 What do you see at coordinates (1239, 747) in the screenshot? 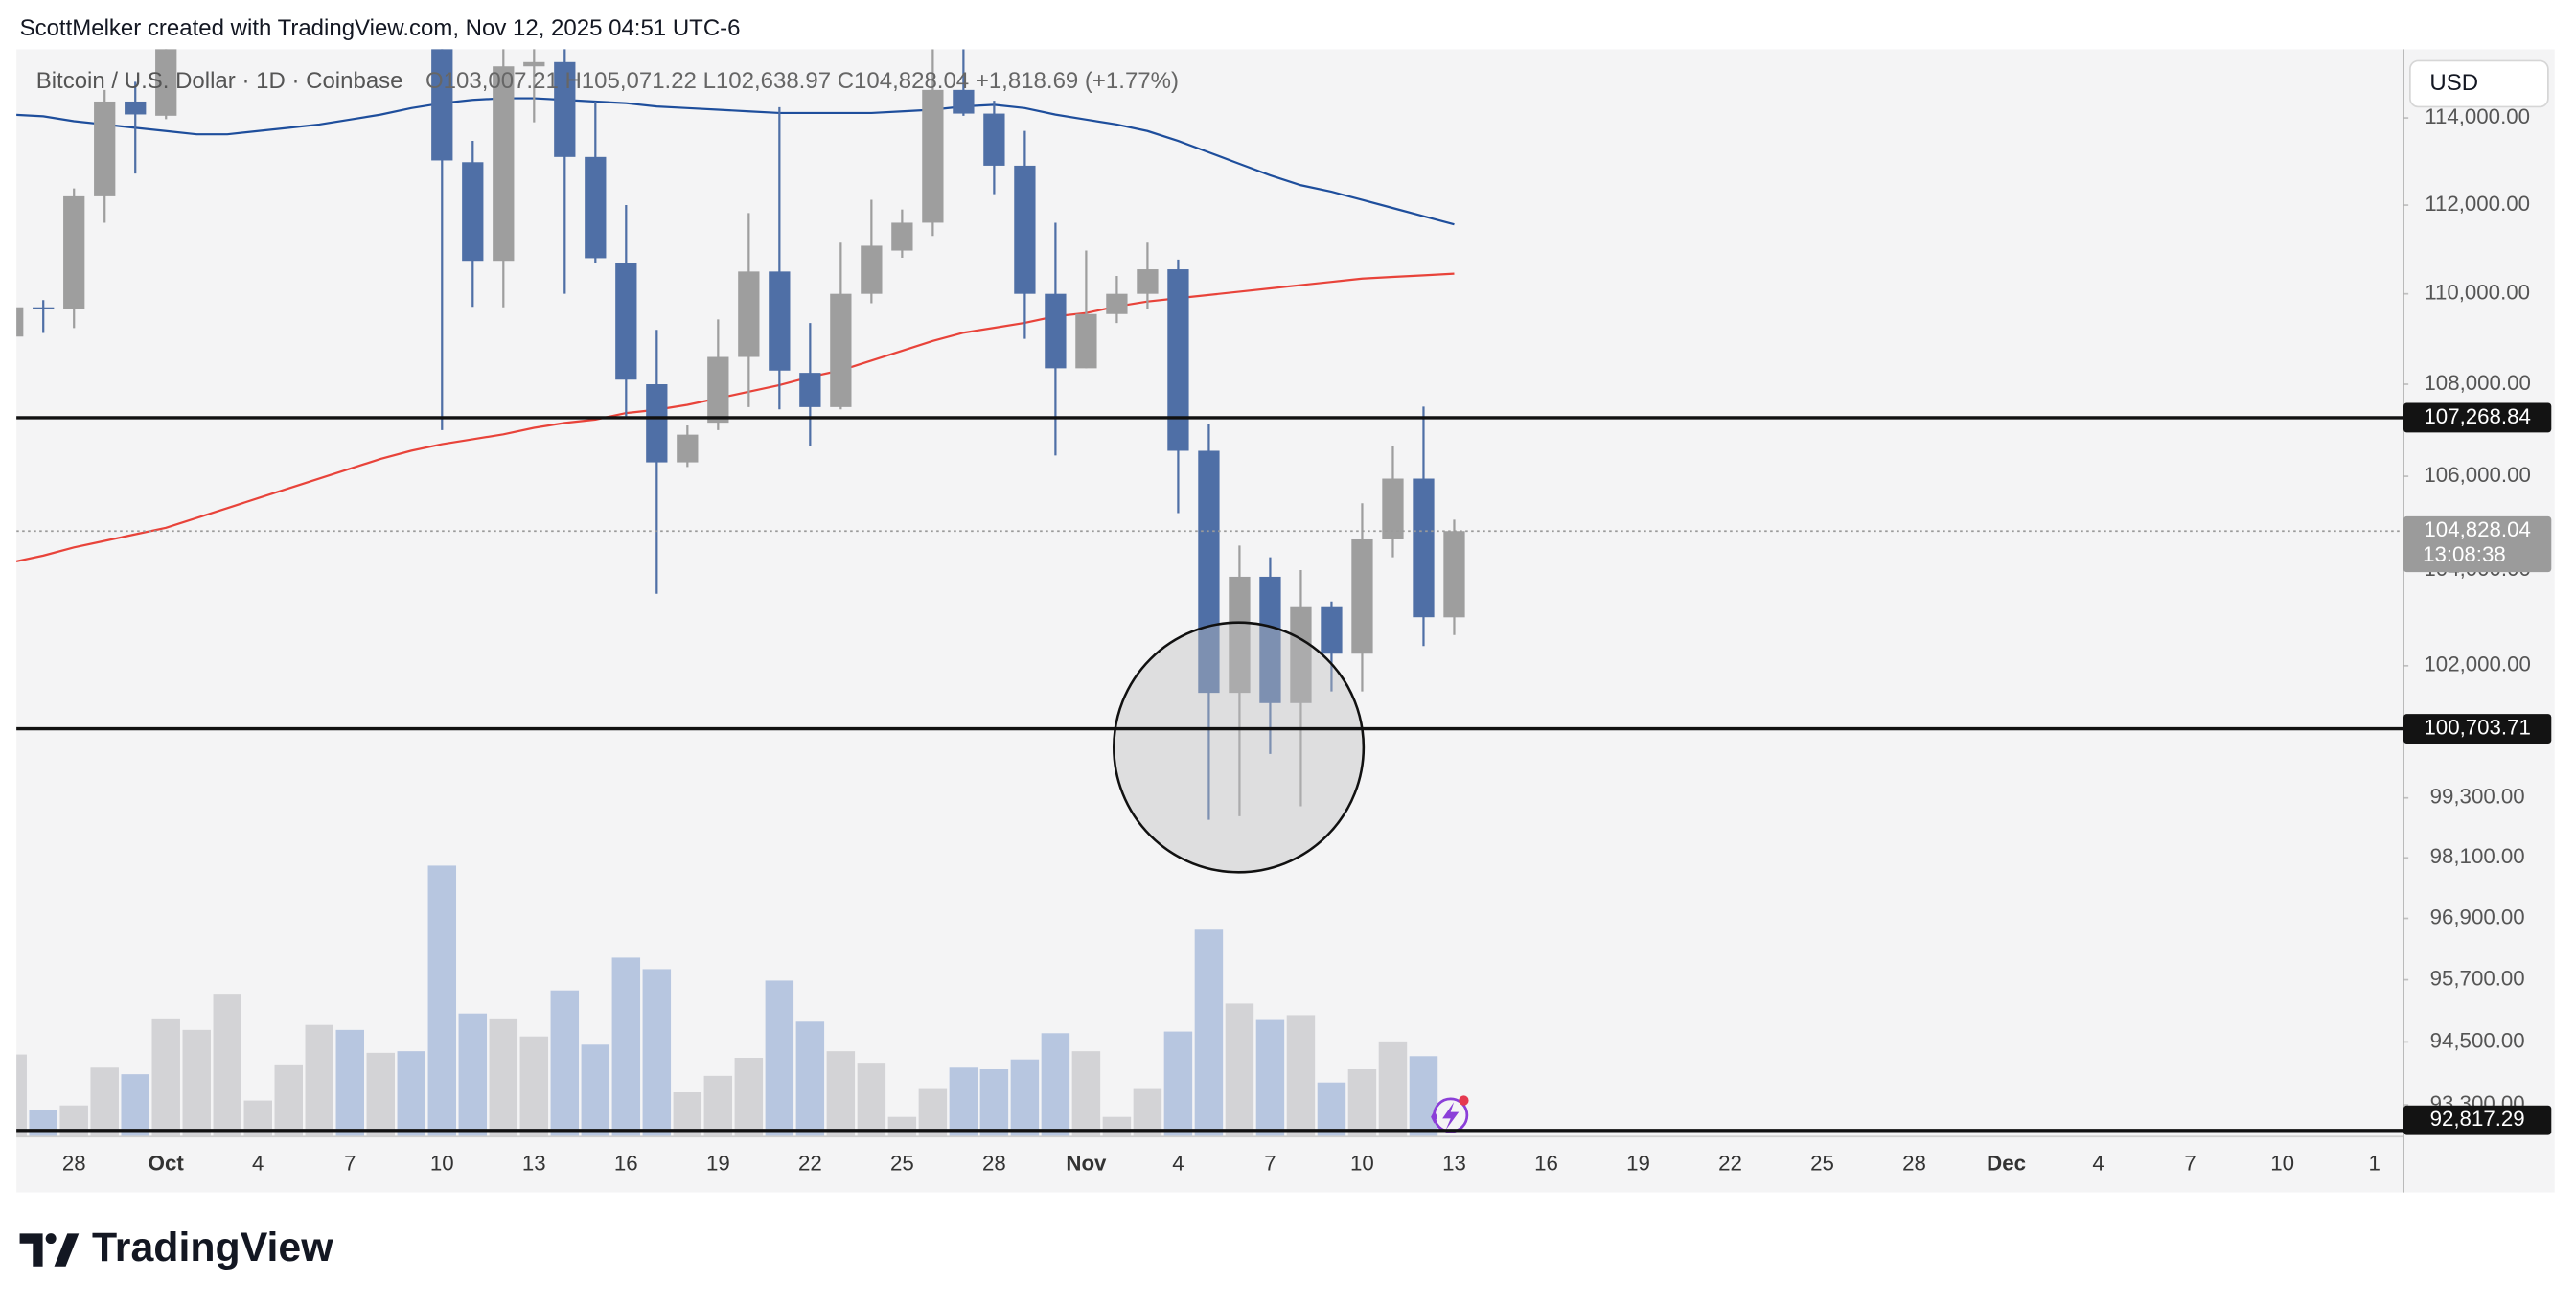
I see `annotation-circle` at bounding box center [1239, 747].